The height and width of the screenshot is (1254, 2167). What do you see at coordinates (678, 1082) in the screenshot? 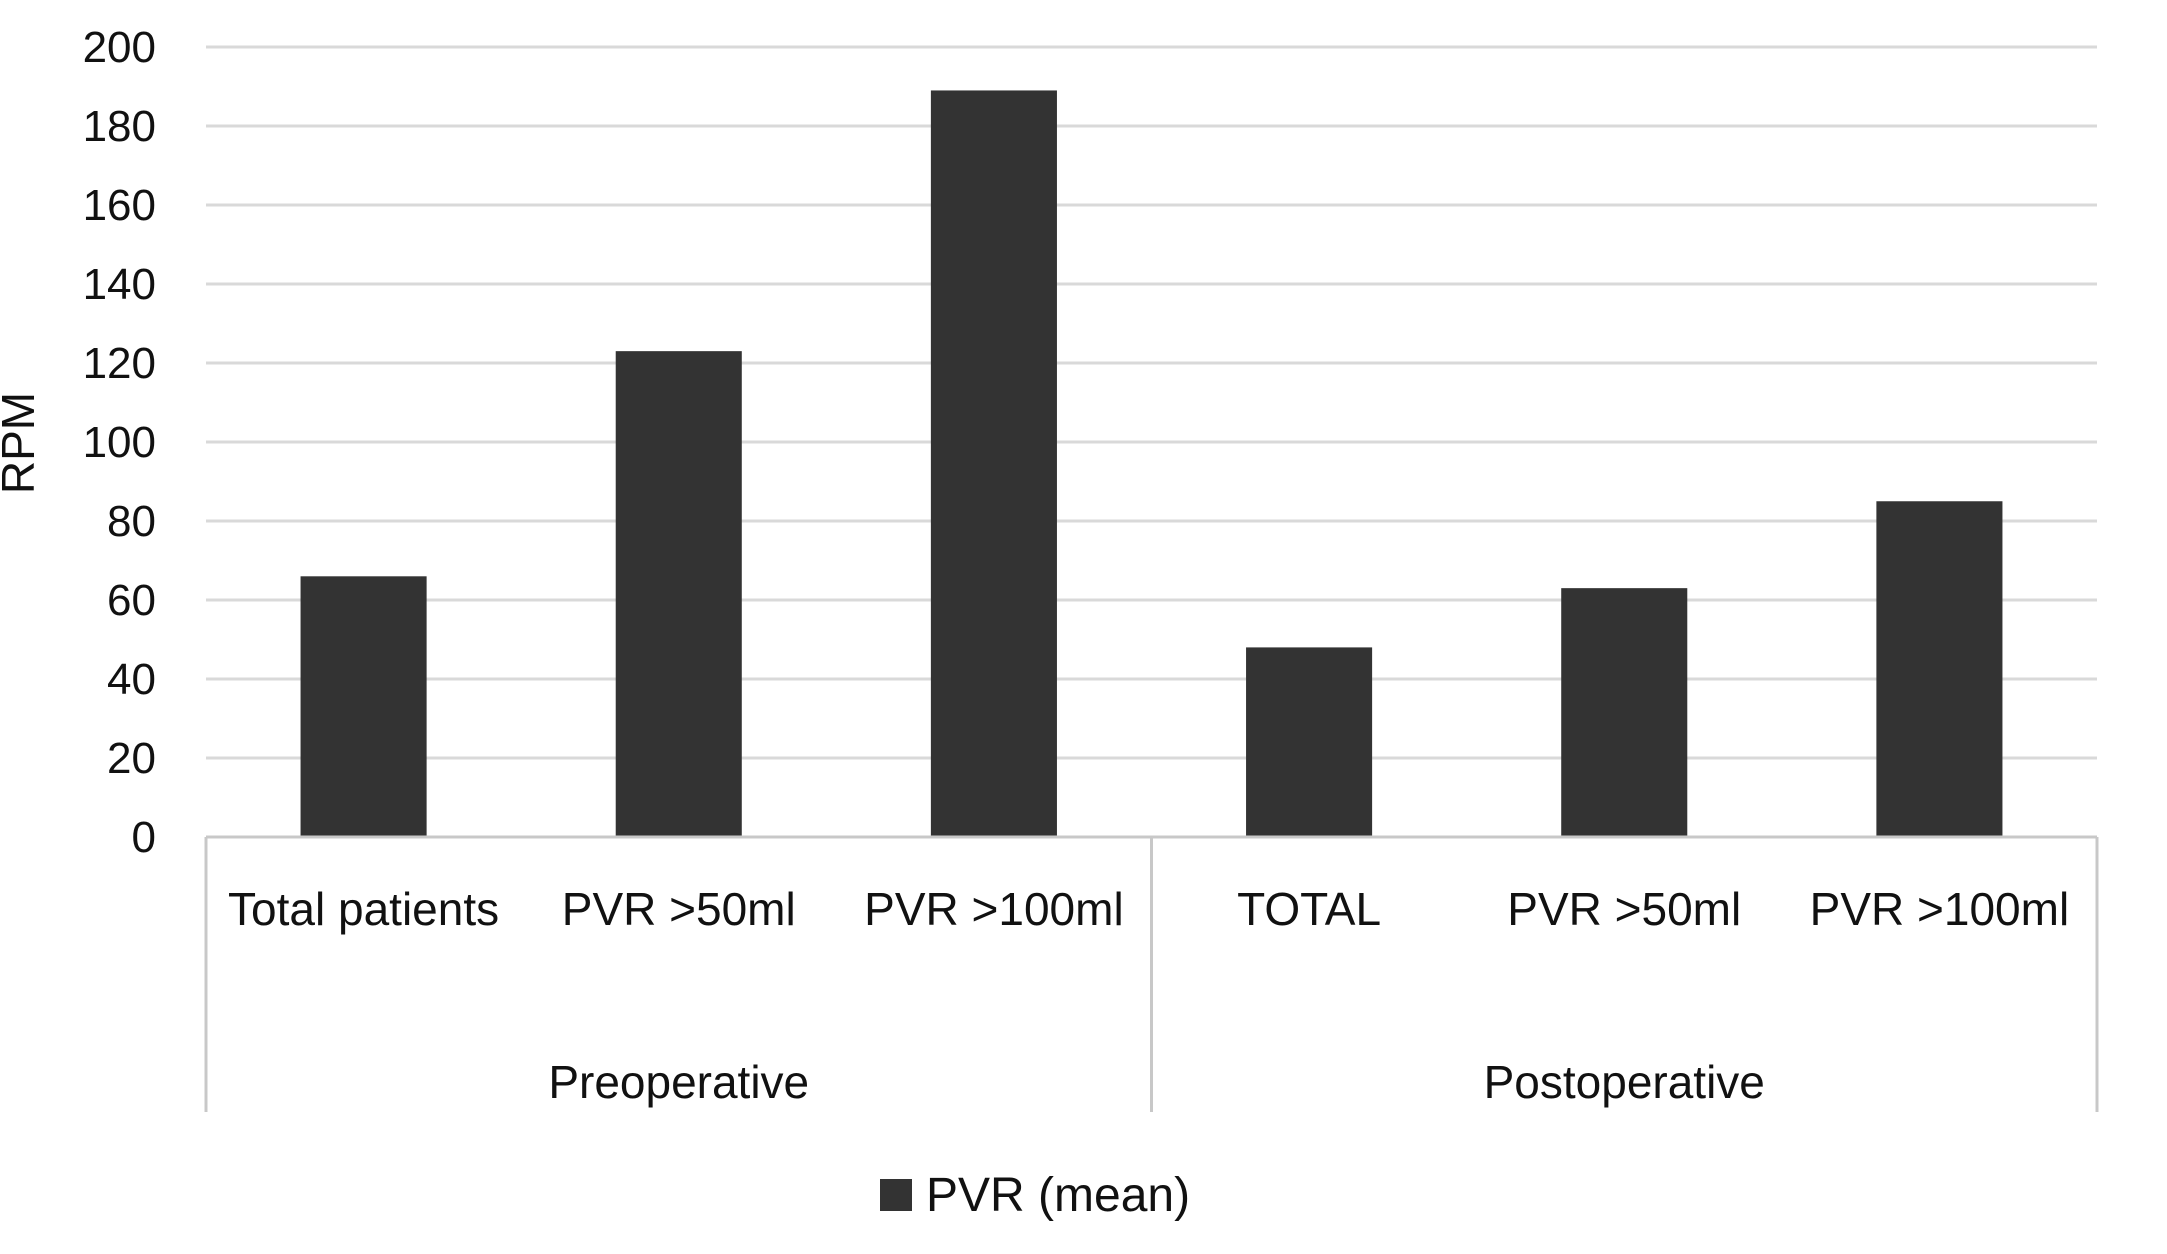
I see `group-label: Preoperative` at bounding box center [678, 1082].